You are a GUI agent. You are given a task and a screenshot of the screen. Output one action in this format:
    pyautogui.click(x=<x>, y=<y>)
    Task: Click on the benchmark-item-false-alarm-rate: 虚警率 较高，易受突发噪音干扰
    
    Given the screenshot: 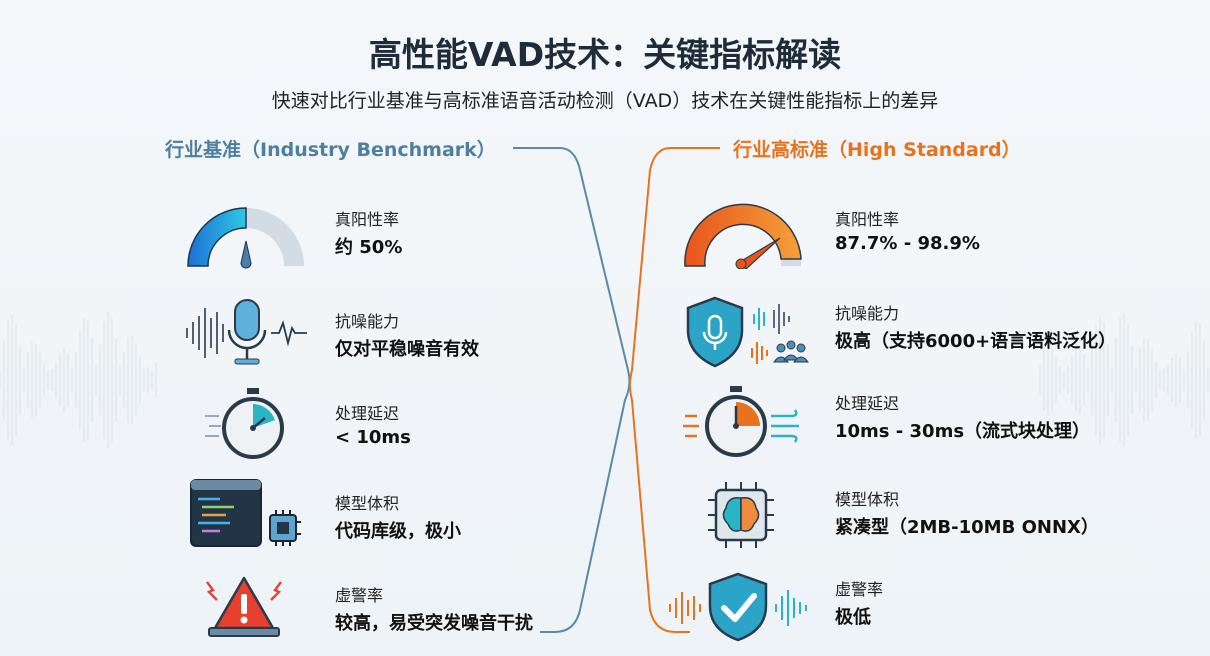 What is the action you would take?
    pyautogui.click(x=434, y=608)
    